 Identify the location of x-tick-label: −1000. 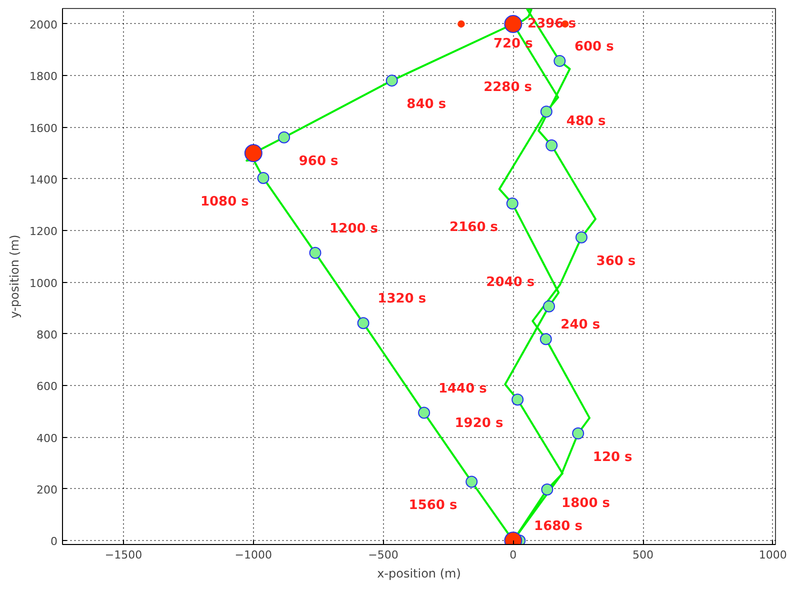
(253, 555).